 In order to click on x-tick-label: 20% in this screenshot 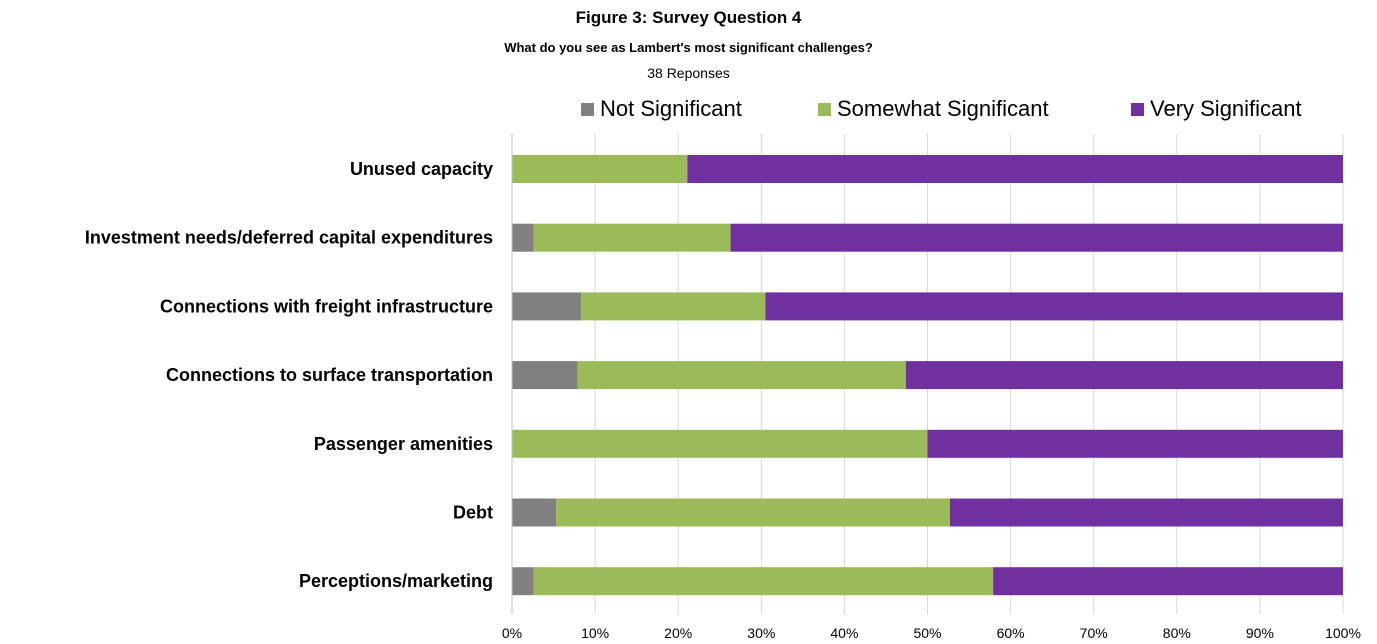, I will do `click(678, 633)`.